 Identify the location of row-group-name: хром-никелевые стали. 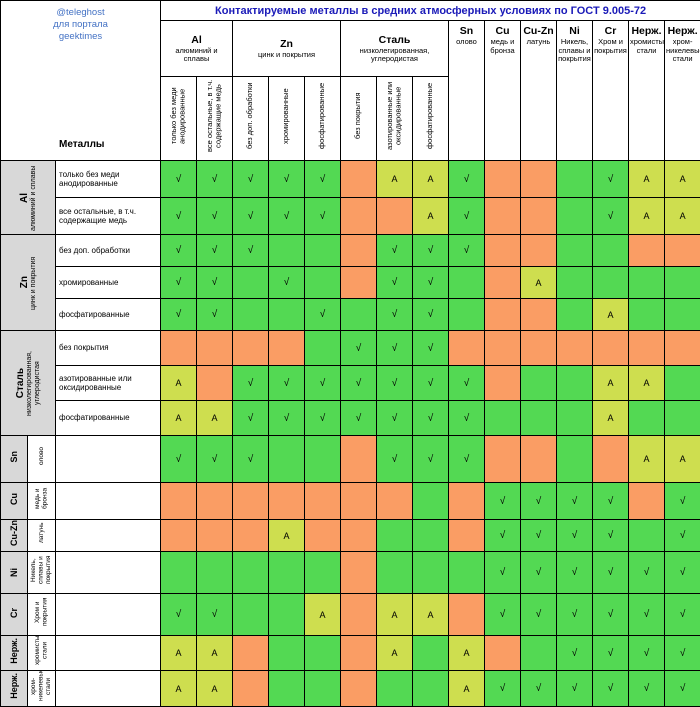
(42, 689).